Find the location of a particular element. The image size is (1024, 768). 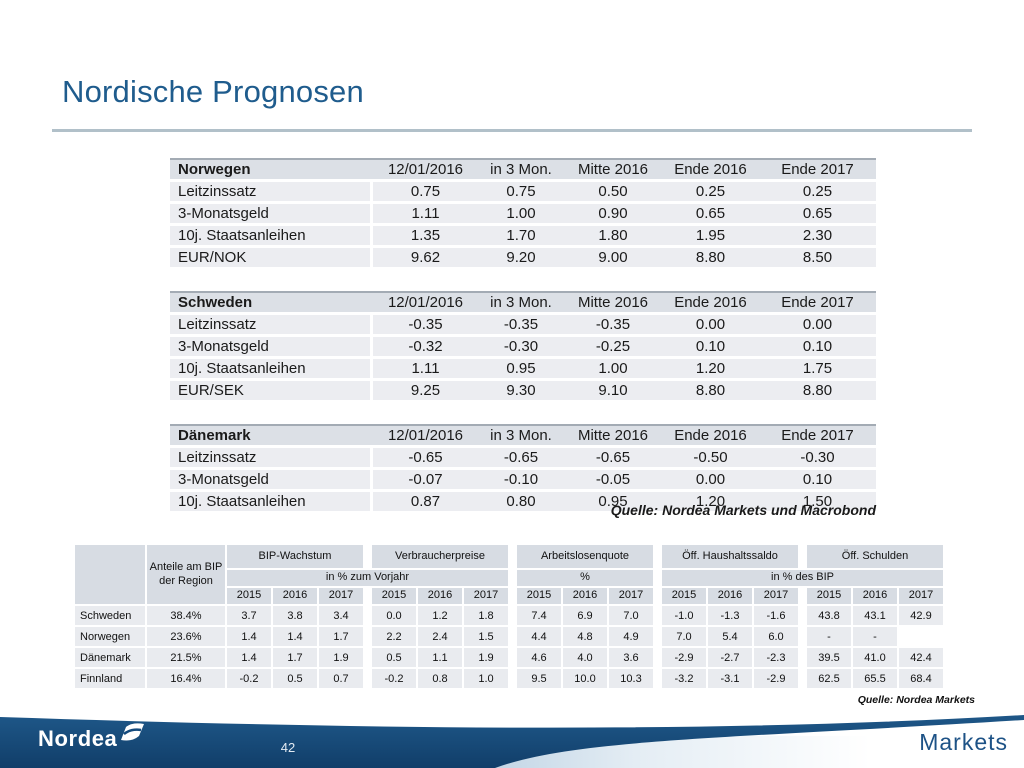

table-row: 10j. Staatsanleihen 1.11 0.95 1.00 1.20 1.75 is located at coordinates (523, 370).